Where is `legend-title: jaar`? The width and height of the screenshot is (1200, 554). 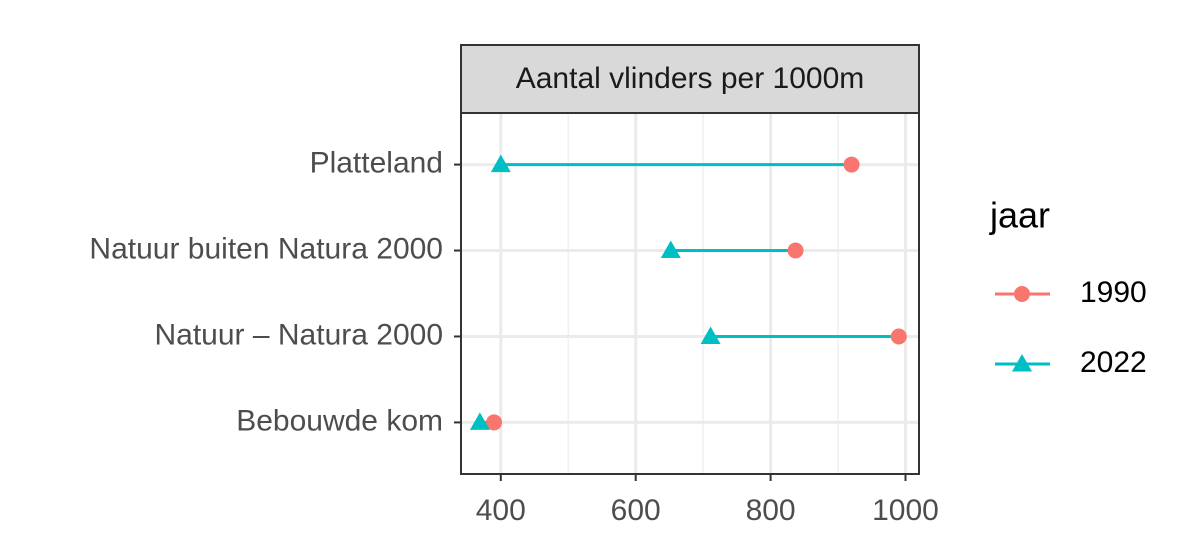 legend-title: jaar is located at coordinates (1019, 215).